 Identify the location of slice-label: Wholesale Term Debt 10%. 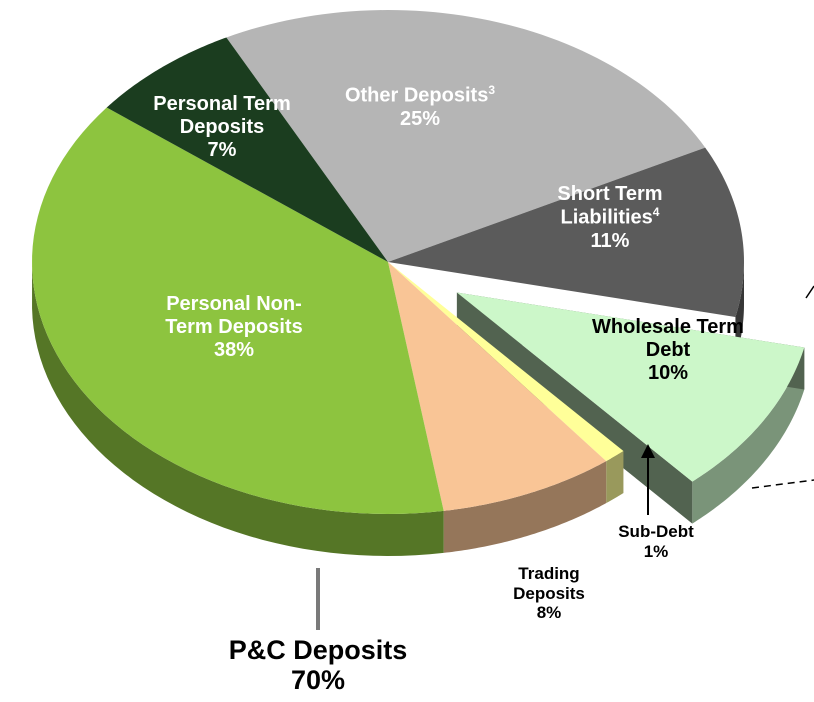
(668, 350).